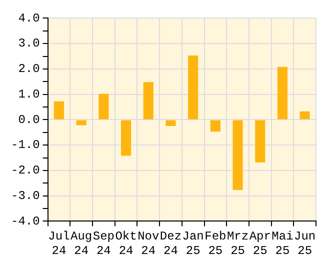  I want to click on x-tick-label: Dez 24, so click(171, 244).